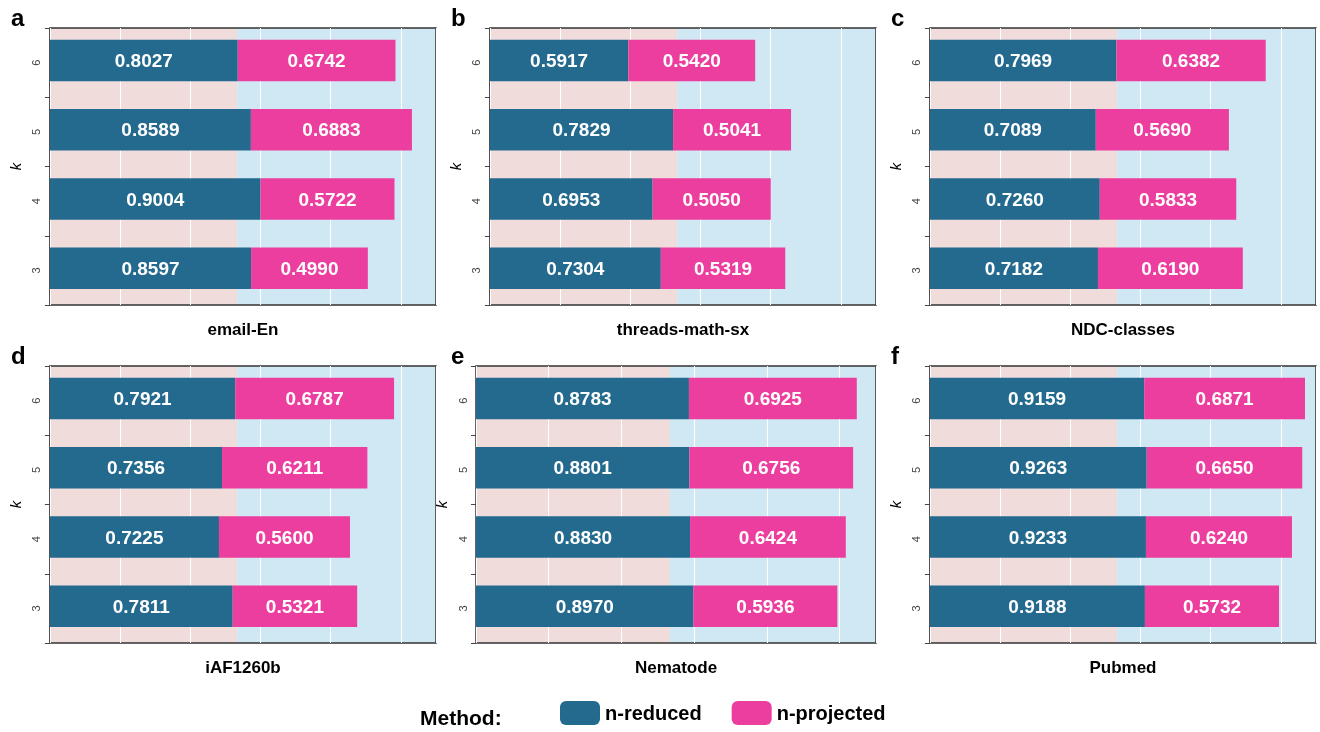  What do you see at coordinates (571, 199) in the screenshot?
I see `data-label: 0.6953` at bounding box center [571, 199].